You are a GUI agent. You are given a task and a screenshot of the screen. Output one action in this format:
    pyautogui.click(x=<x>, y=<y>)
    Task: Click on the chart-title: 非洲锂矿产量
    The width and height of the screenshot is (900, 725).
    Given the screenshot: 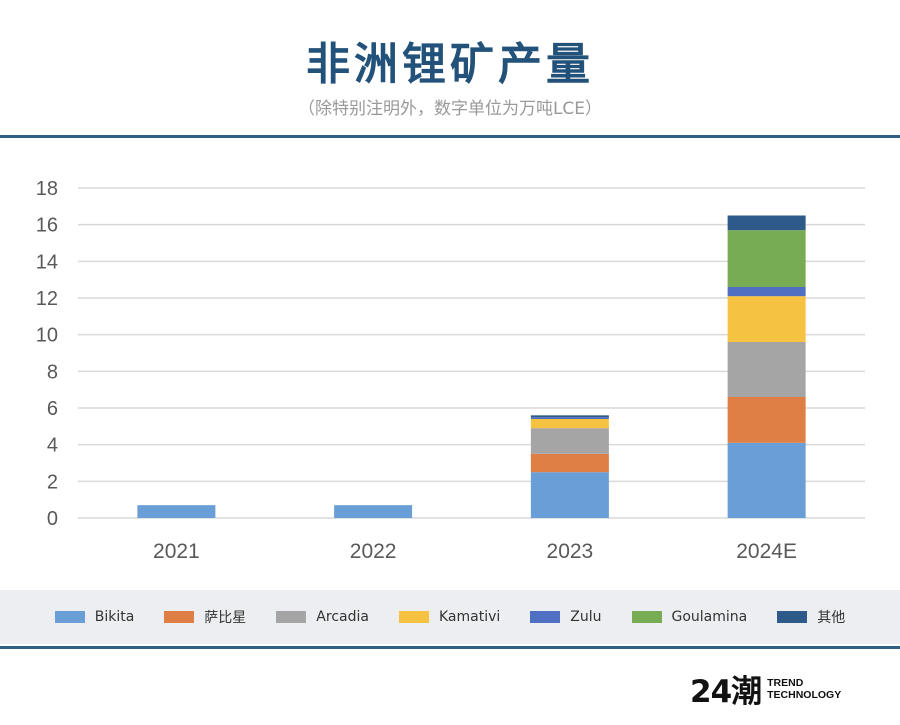 What is the action you would take?
    pyautogui.click(x=450, y=64)
    